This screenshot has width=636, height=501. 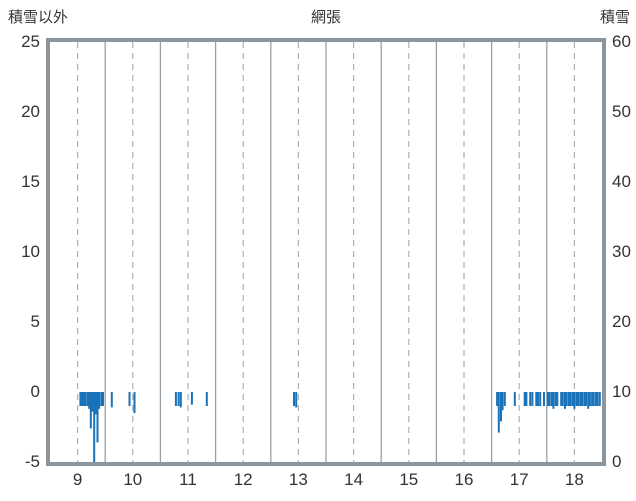 I want to click on chart-title: 網張, so click(x=325, y=17).